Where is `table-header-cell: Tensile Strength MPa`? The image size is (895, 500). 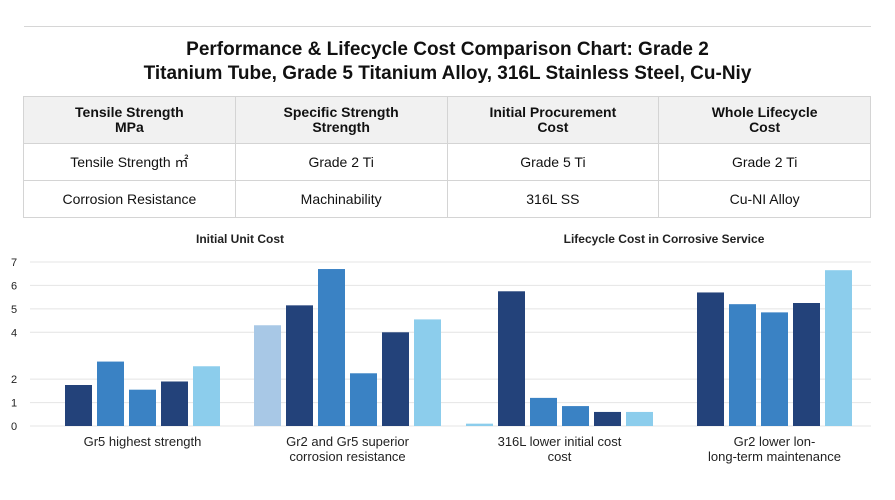 table-header-cell: Tensile Strength MPa is located at coordinates (129, 120).